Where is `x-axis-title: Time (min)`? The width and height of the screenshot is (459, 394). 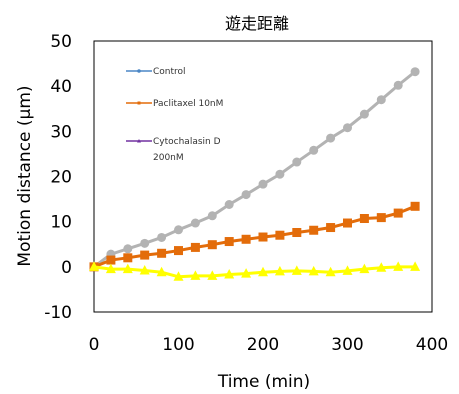 x-axis-title: Time (min) is located at coordinates (263, 382).